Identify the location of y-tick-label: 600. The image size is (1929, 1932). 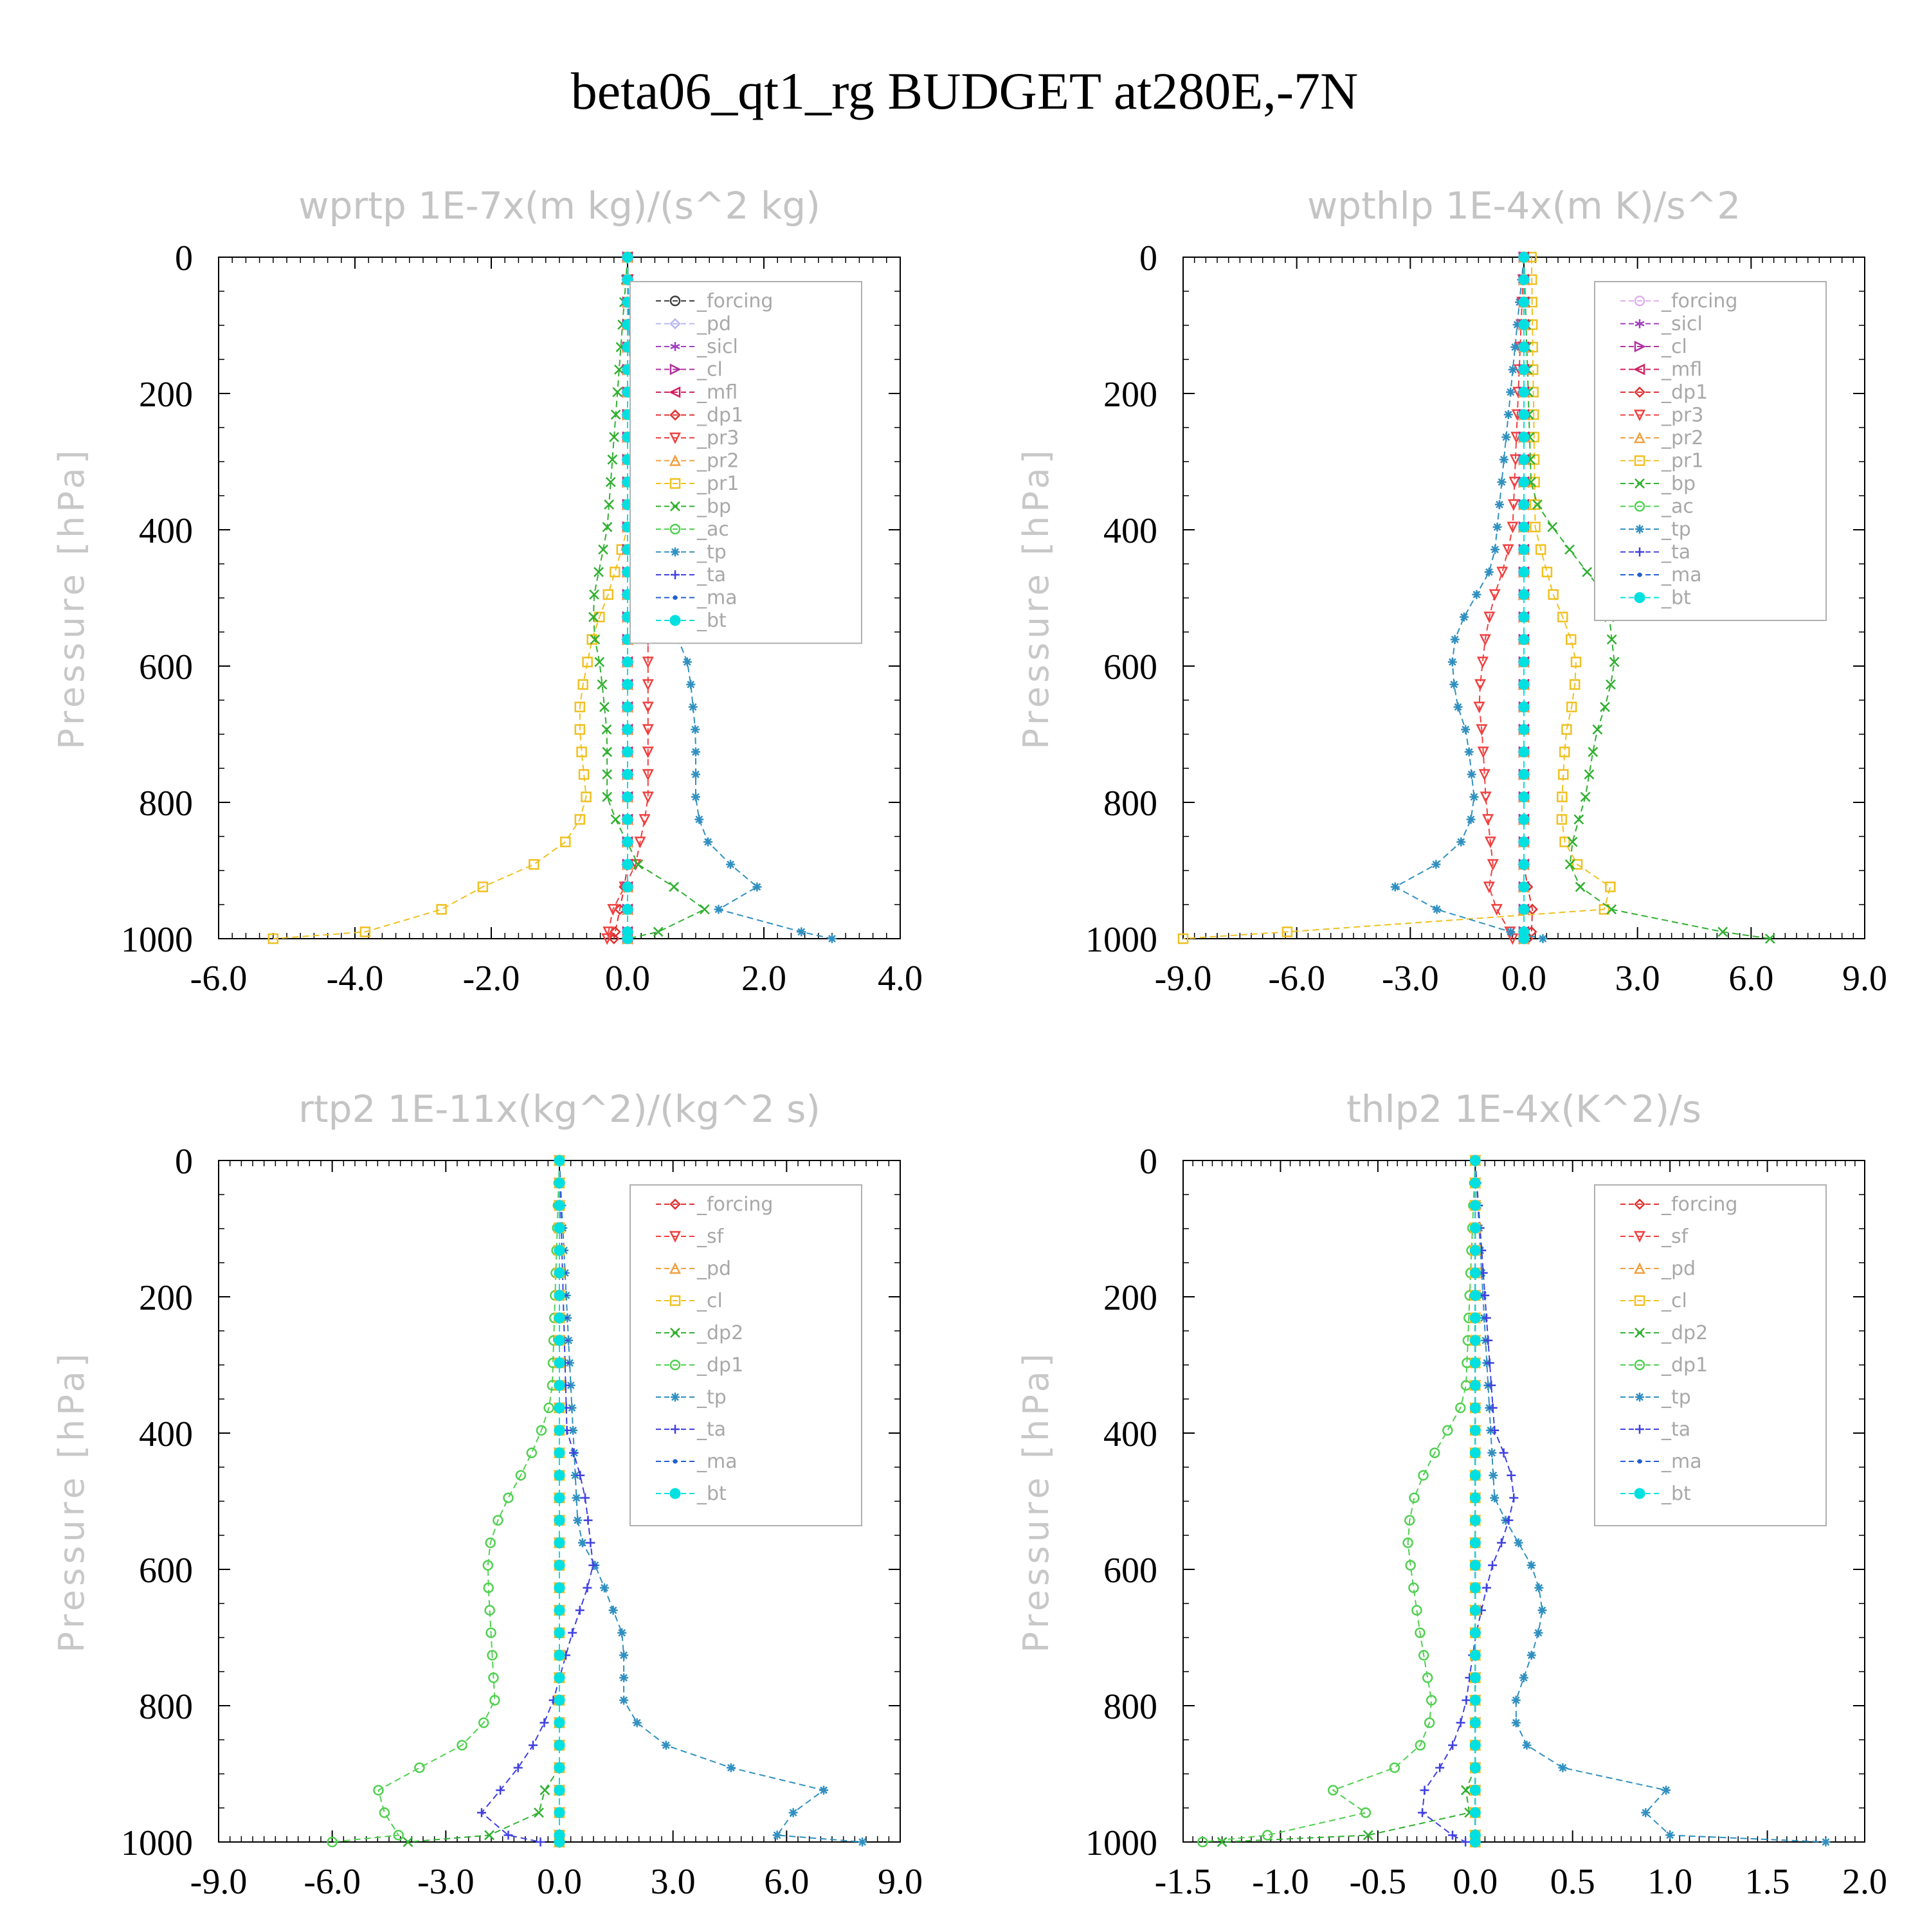
(1130, 667).